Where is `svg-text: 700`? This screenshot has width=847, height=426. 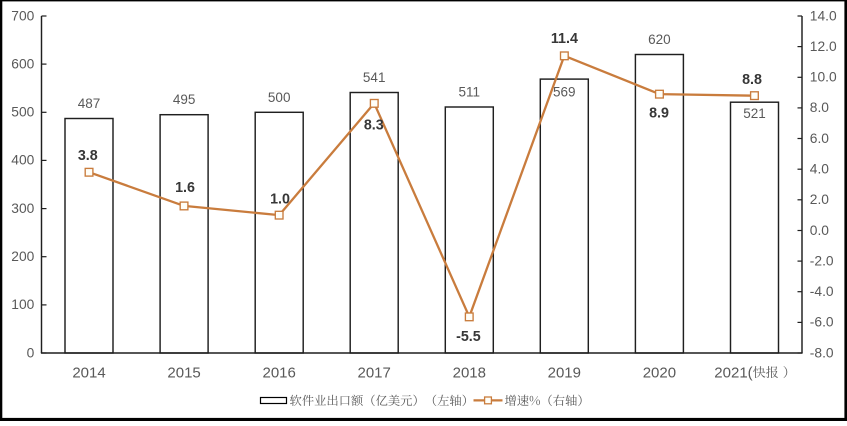
svg-text: 700 is located at coordinates (22, 15).